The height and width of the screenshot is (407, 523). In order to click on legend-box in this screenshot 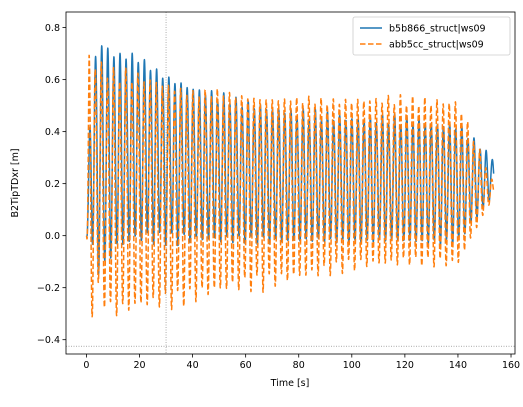, I will do `click(431, 36)`.